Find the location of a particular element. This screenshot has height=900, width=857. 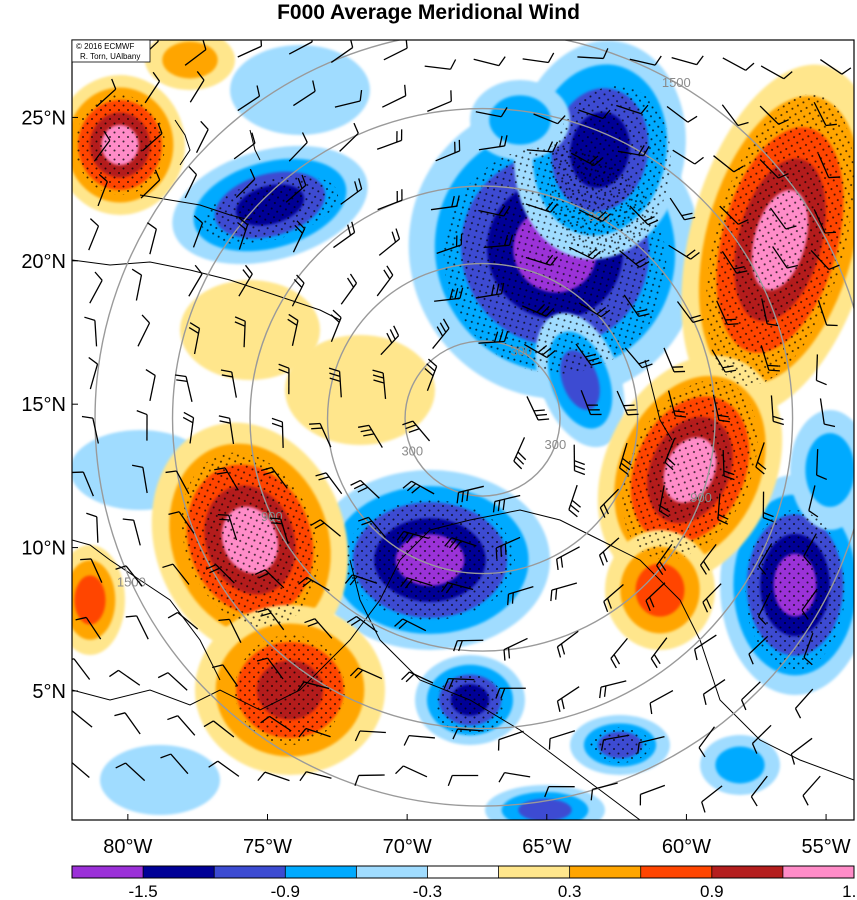

credit-box: © 2016 ECMWF R. Torn, UAlbany is located at coordinates (111, 51).